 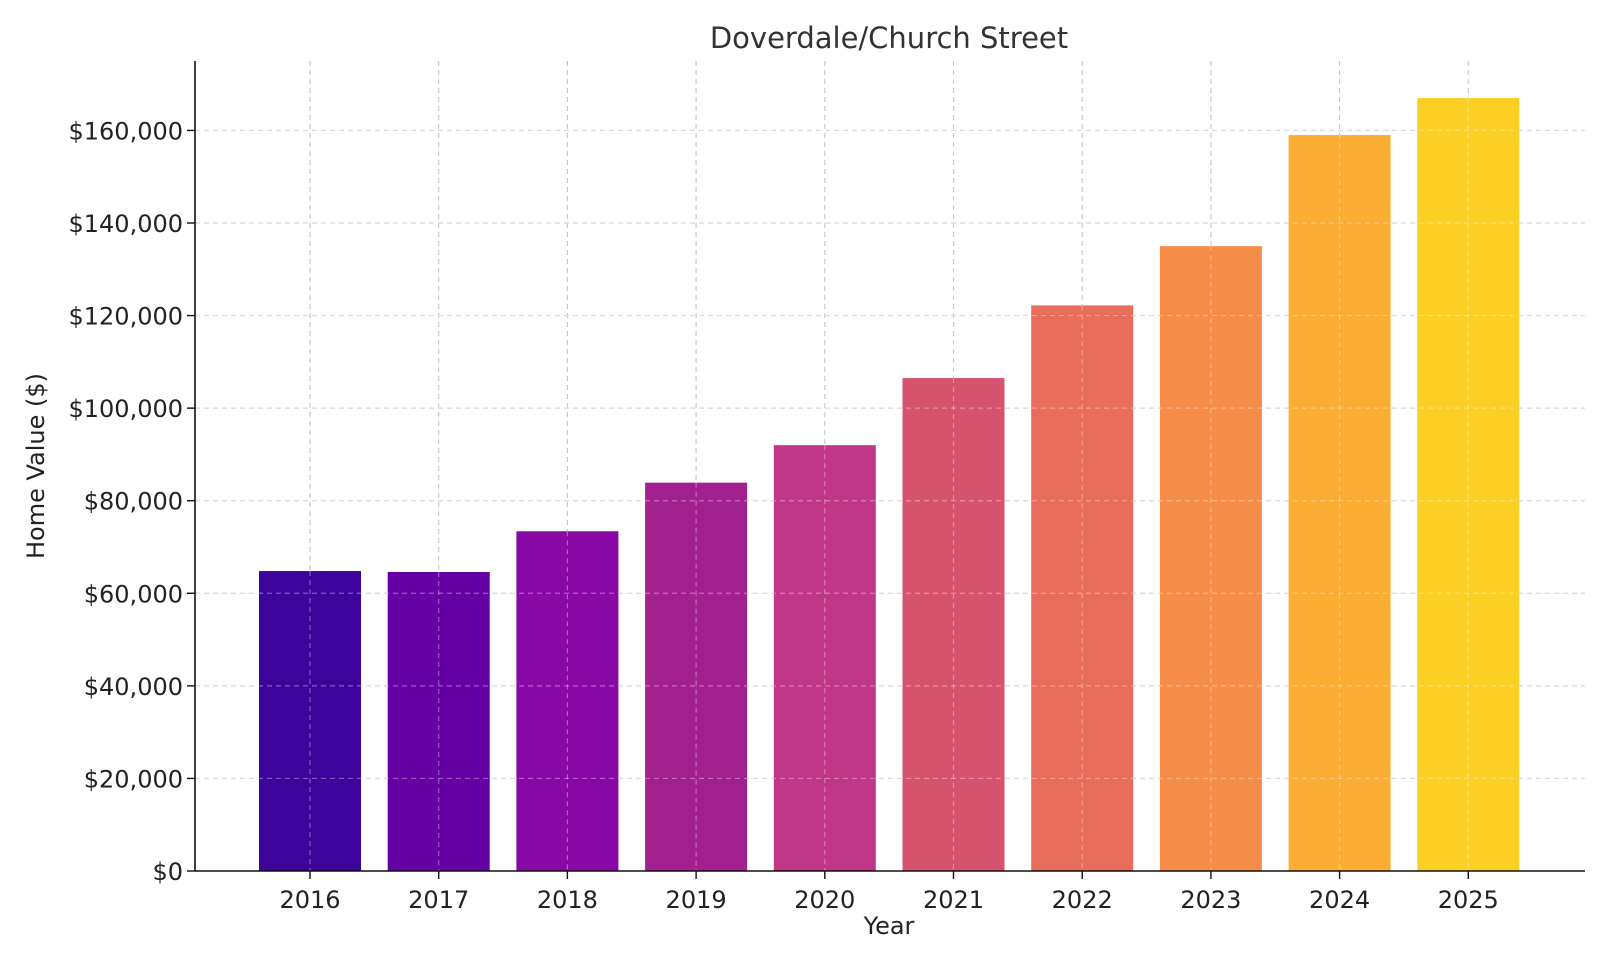 I want to click on bar-2016, so click(x=310, y=721).